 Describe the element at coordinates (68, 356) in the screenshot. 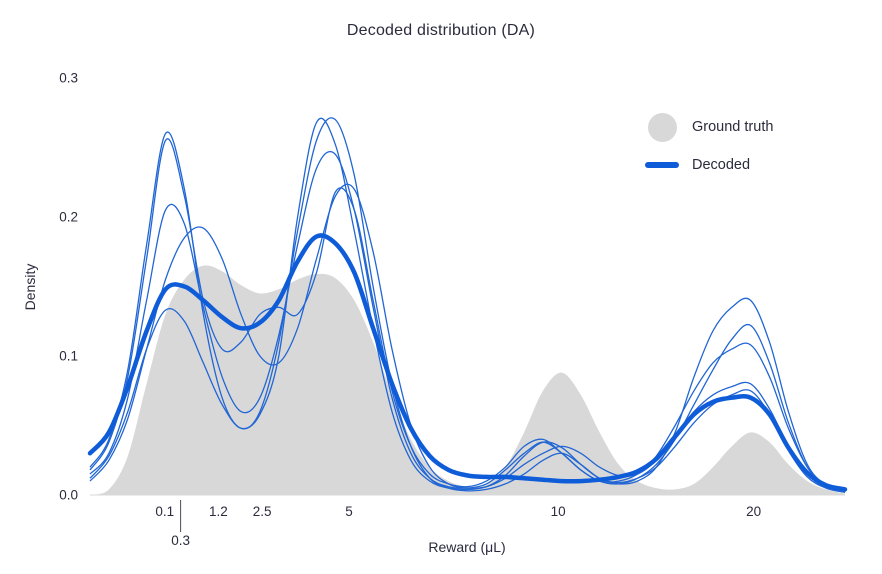

I see `y-tick-label: 0.1` at that location.